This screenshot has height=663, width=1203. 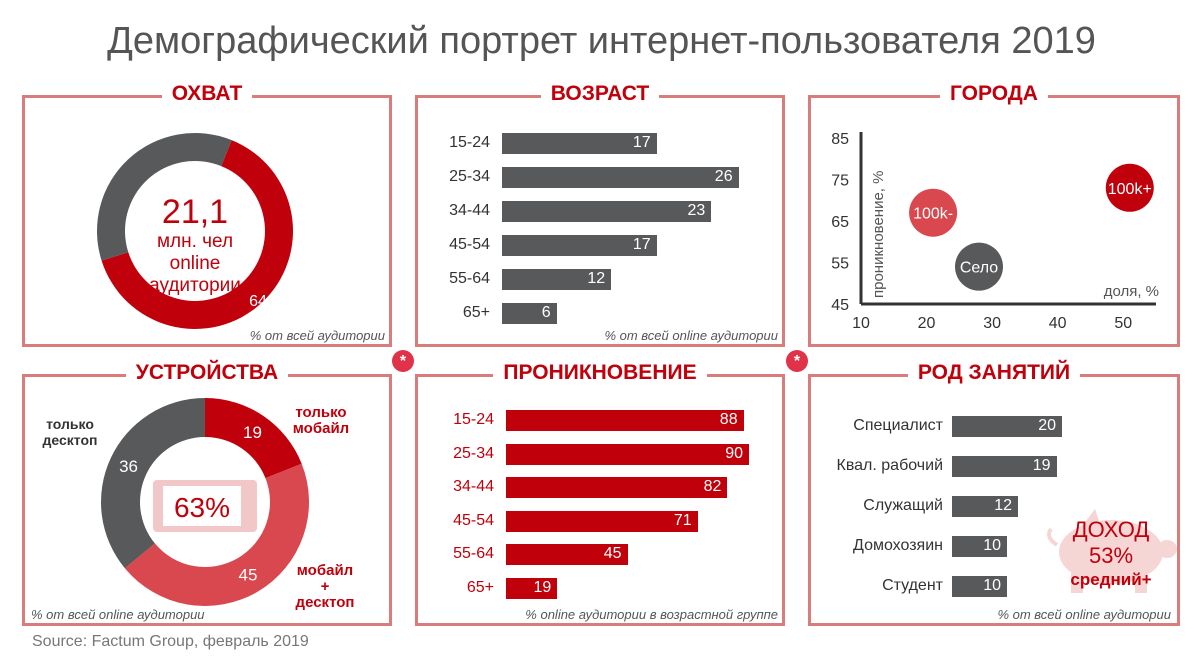 What do you see at coordinates (617, 487) in the screenshot?
I see `bar: 82` at bounding box center [617, 487].